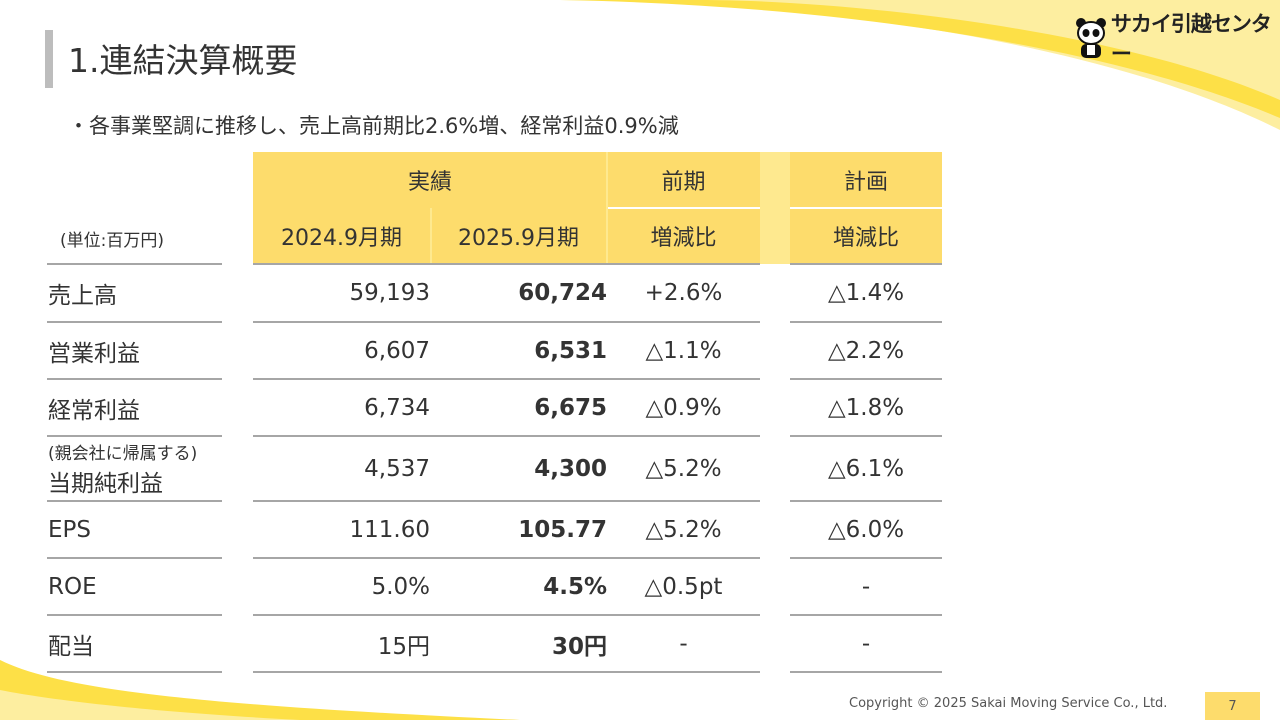 The height and width of the screenshot is (720, 1280). What do you see at coordinates (183, 60) in the screenshot?
I see `page-title: 1.連結決算概要` at bounding box center [183, 60].